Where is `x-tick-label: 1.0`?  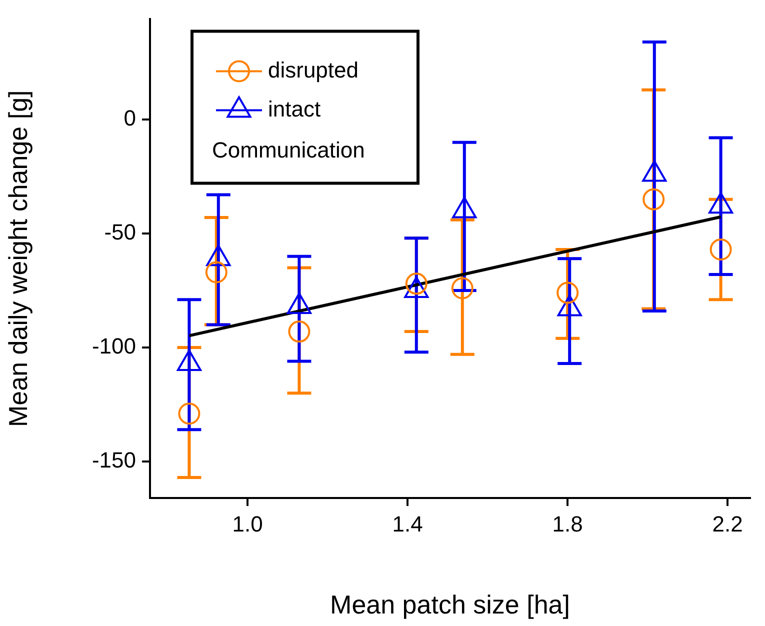 x-tick-label: 1.0 is located at coordinates (247, 523).